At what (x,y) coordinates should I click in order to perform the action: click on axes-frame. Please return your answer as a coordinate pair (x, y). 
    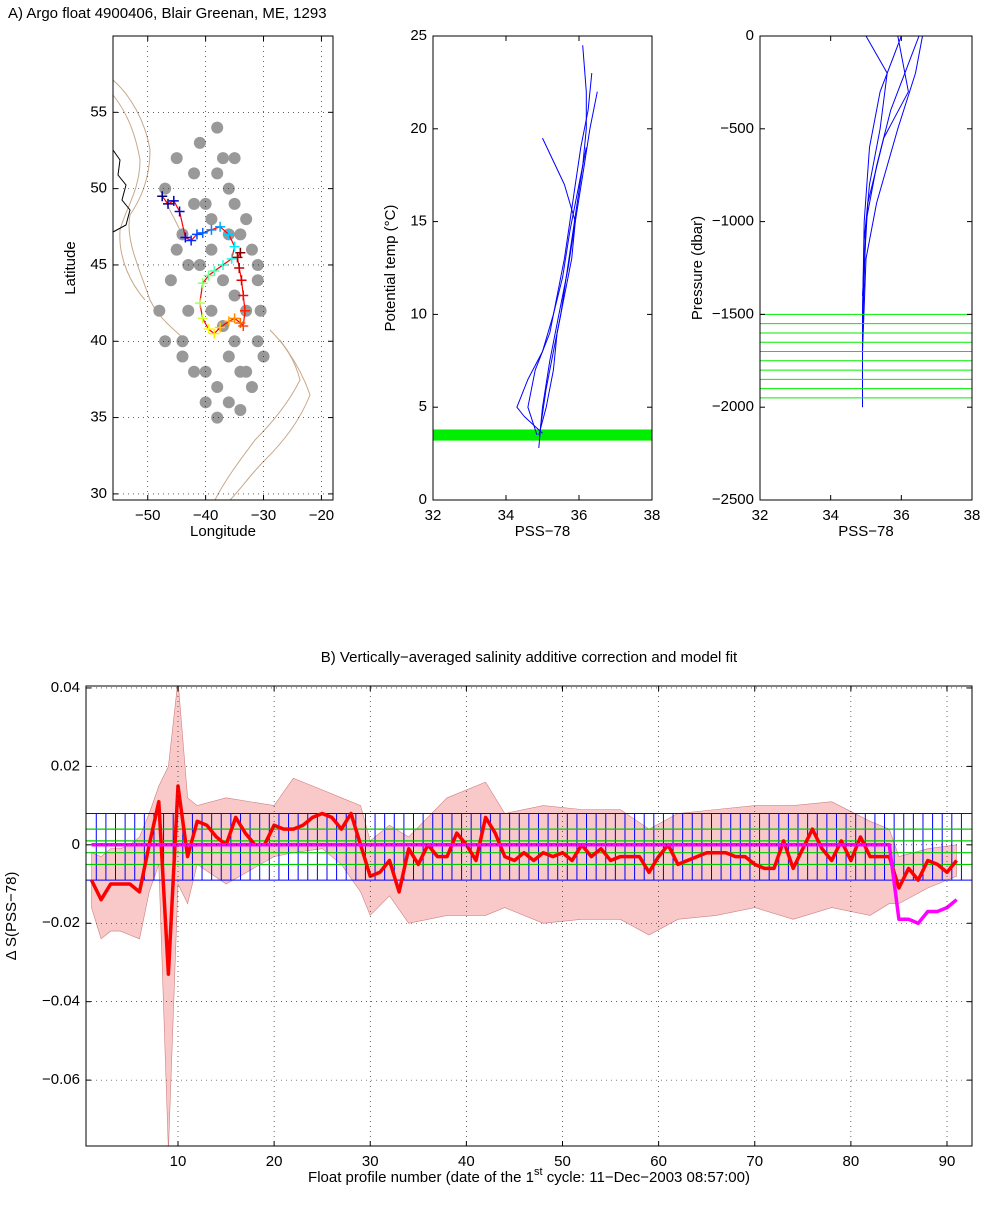
    Looking at the image, I should click on (866, 268).